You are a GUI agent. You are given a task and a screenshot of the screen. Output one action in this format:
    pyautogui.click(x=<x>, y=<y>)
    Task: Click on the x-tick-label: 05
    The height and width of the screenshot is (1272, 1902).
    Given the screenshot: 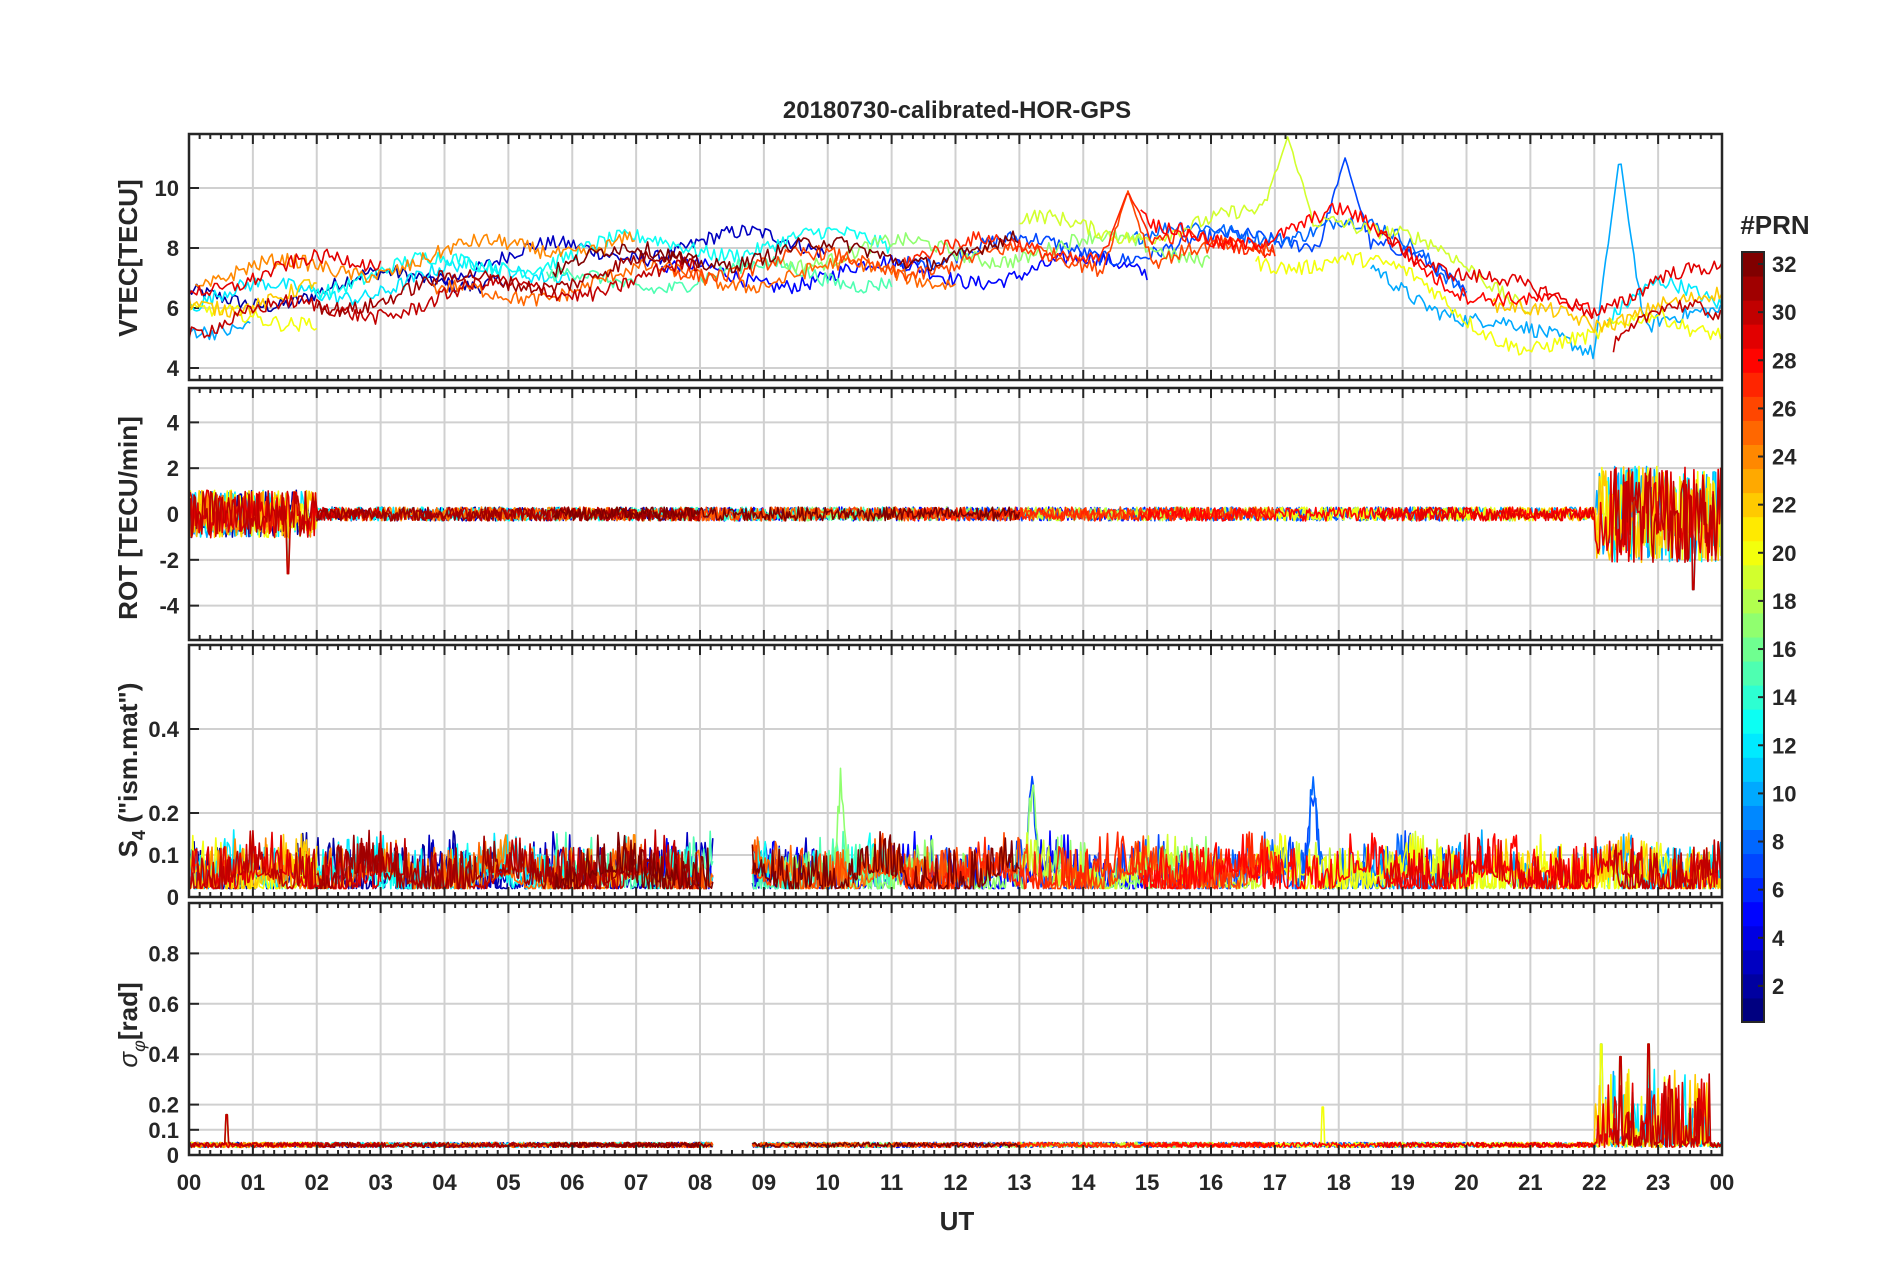 What is the action you would take?
    pyautogui.click(x=508, y=1182)
    